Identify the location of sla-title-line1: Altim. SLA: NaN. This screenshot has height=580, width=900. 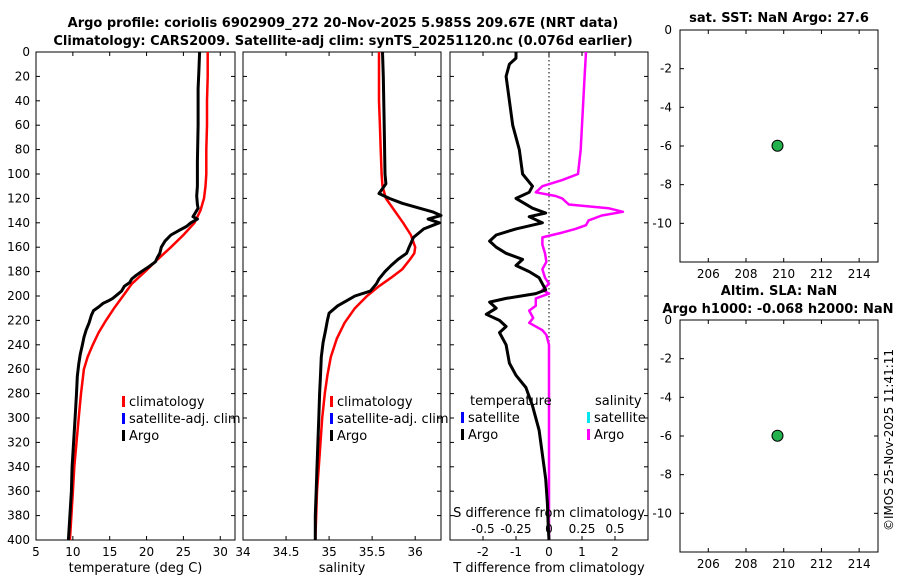
(779, 291).